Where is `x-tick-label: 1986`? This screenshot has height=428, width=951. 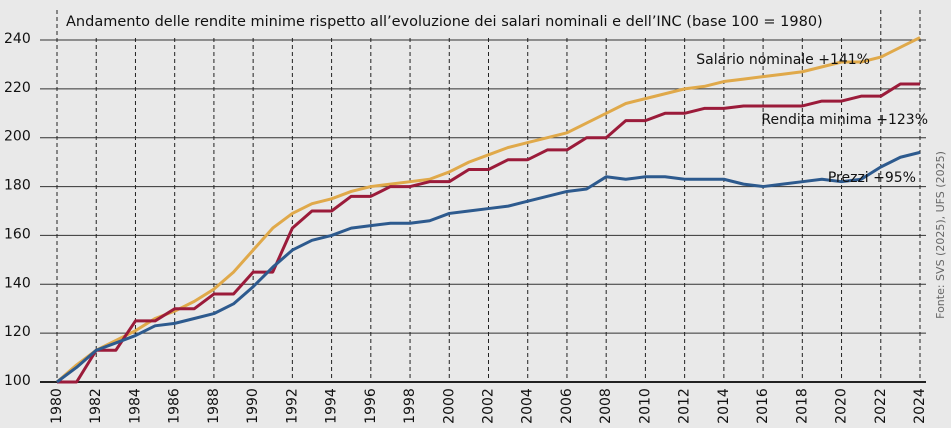
x-tick-label: 1986 is located at coordinates (175, 406).